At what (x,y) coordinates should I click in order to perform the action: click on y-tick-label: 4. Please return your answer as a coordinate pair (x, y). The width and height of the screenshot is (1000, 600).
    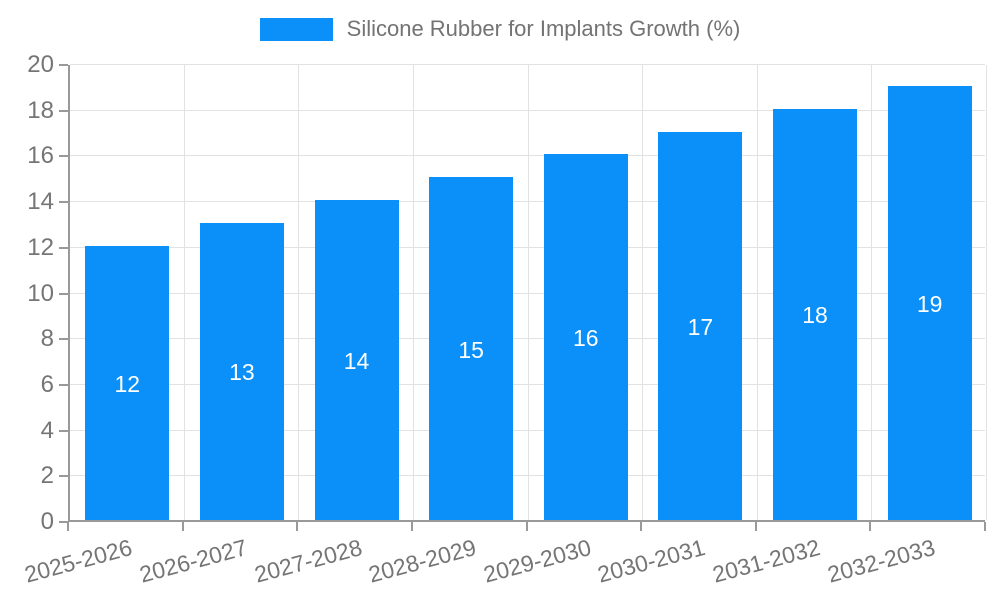
    Looking at the image, I should click on (47, 430).